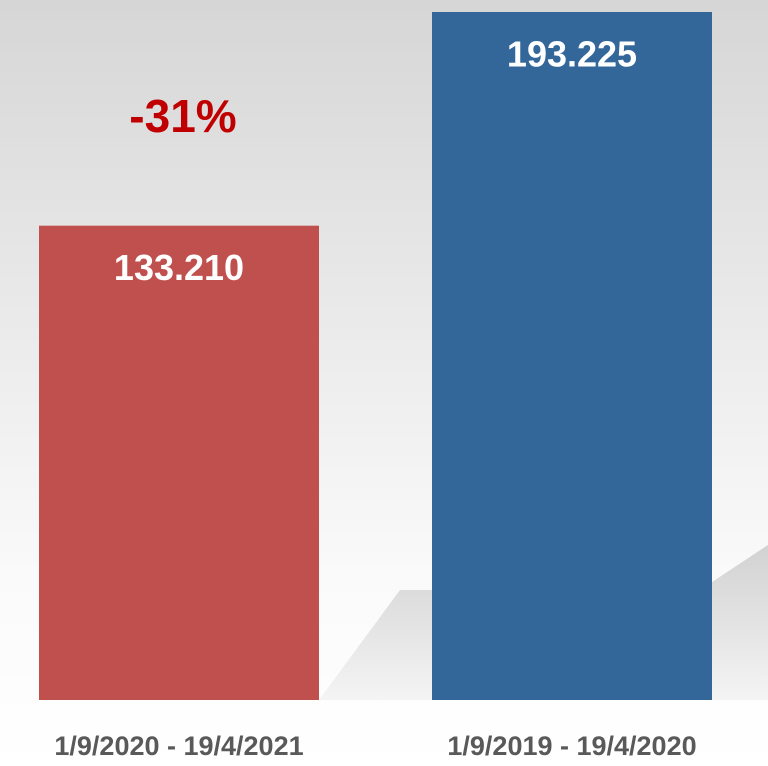 This screenshot has width=768, height=766. Describe the element at coordinates (178, 746) in the screenshot. I see `x-tick-label: 1/9/2020 - 19/4/2021` at that location.